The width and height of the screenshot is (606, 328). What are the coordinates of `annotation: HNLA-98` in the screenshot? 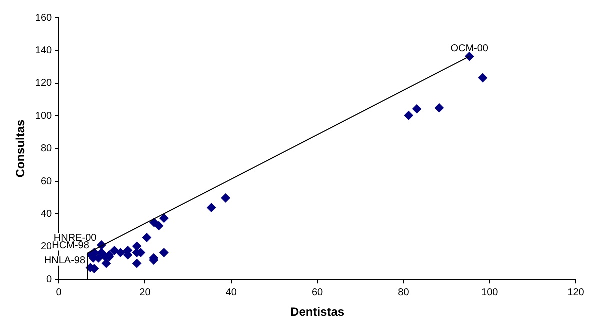 It's located at (65, 261).